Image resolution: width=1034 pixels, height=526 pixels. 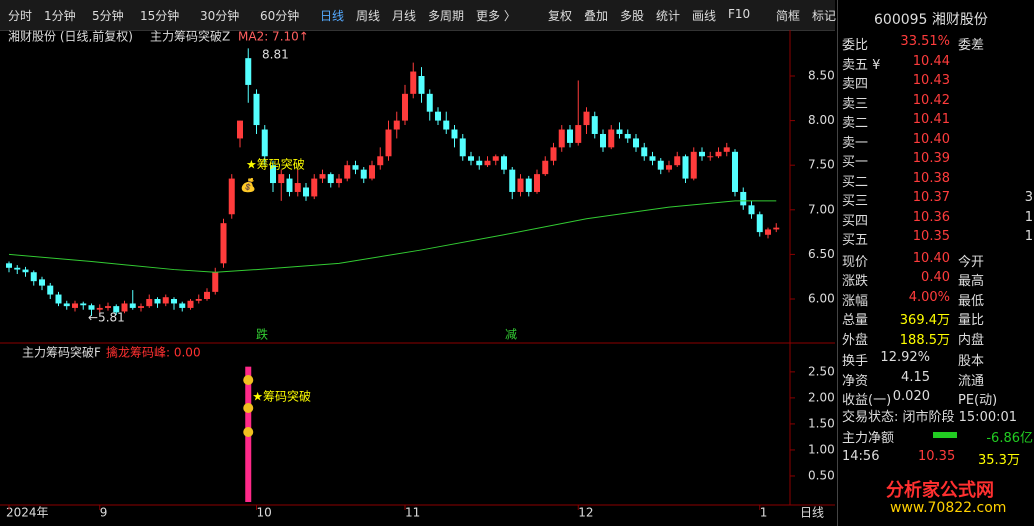 What do you see at coordinates (153, 352) in the screenshot?
I see `lower-label: 擒龙筹码峰: 0.00` at bounding box center [153, 352].